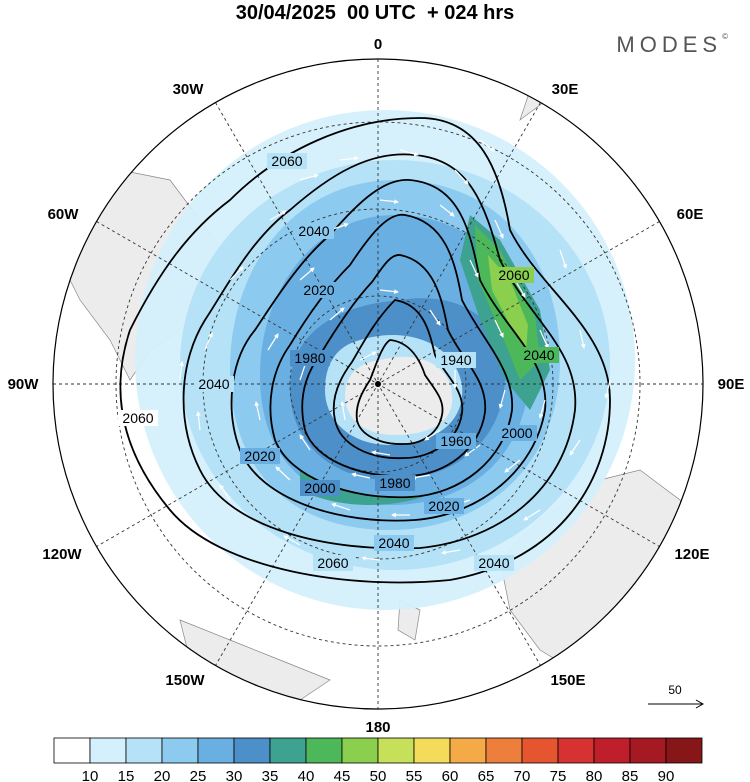 The width and height of the screenshot is (750, 782). I want to click on map-title: 30/04/2025 00 UTC + 024 hrs, so click(375, 13).